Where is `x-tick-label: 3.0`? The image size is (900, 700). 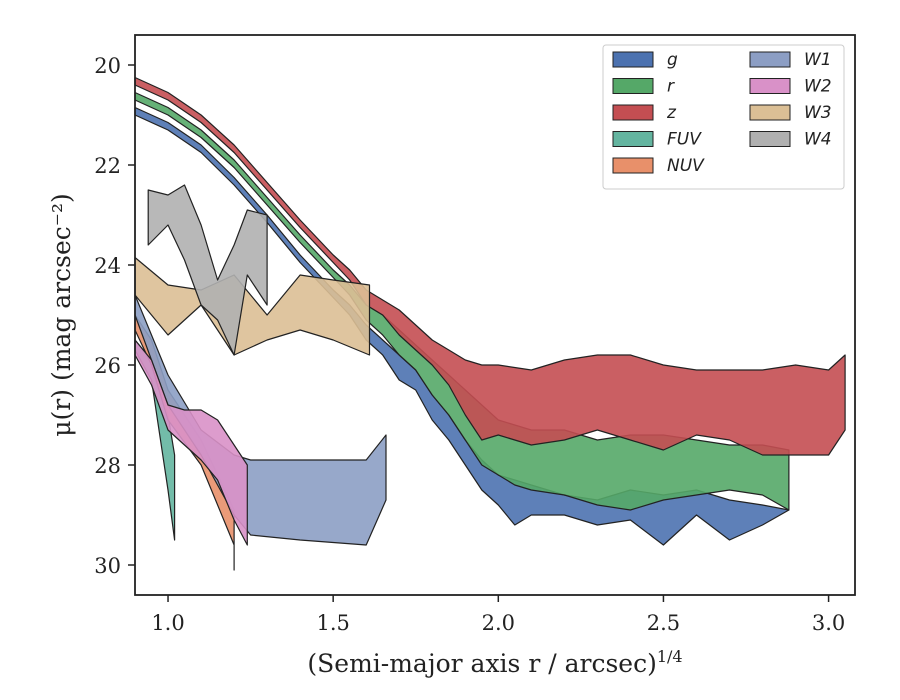
x-tick-label: 3.0 is located at coordinates (828, 623).